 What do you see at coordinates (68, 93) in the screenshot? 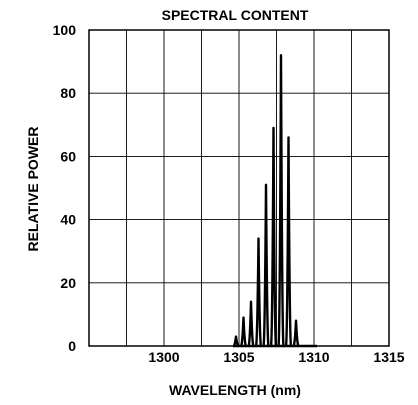
I see `y-tick-label: 80` at bounding box center [68, 93].